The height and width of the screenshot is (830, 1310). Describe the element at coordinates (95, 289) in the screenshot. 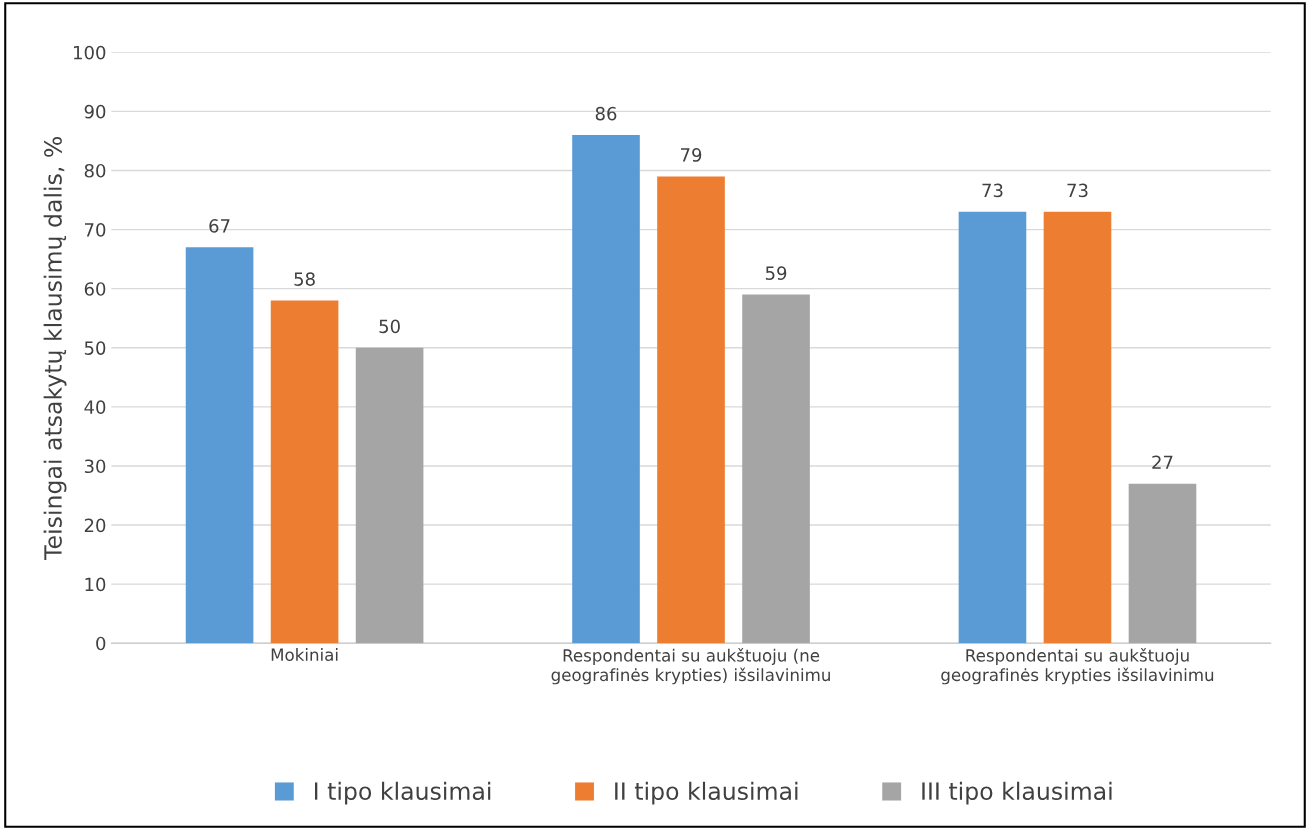

I see `y-tick-label: 60` at that location.